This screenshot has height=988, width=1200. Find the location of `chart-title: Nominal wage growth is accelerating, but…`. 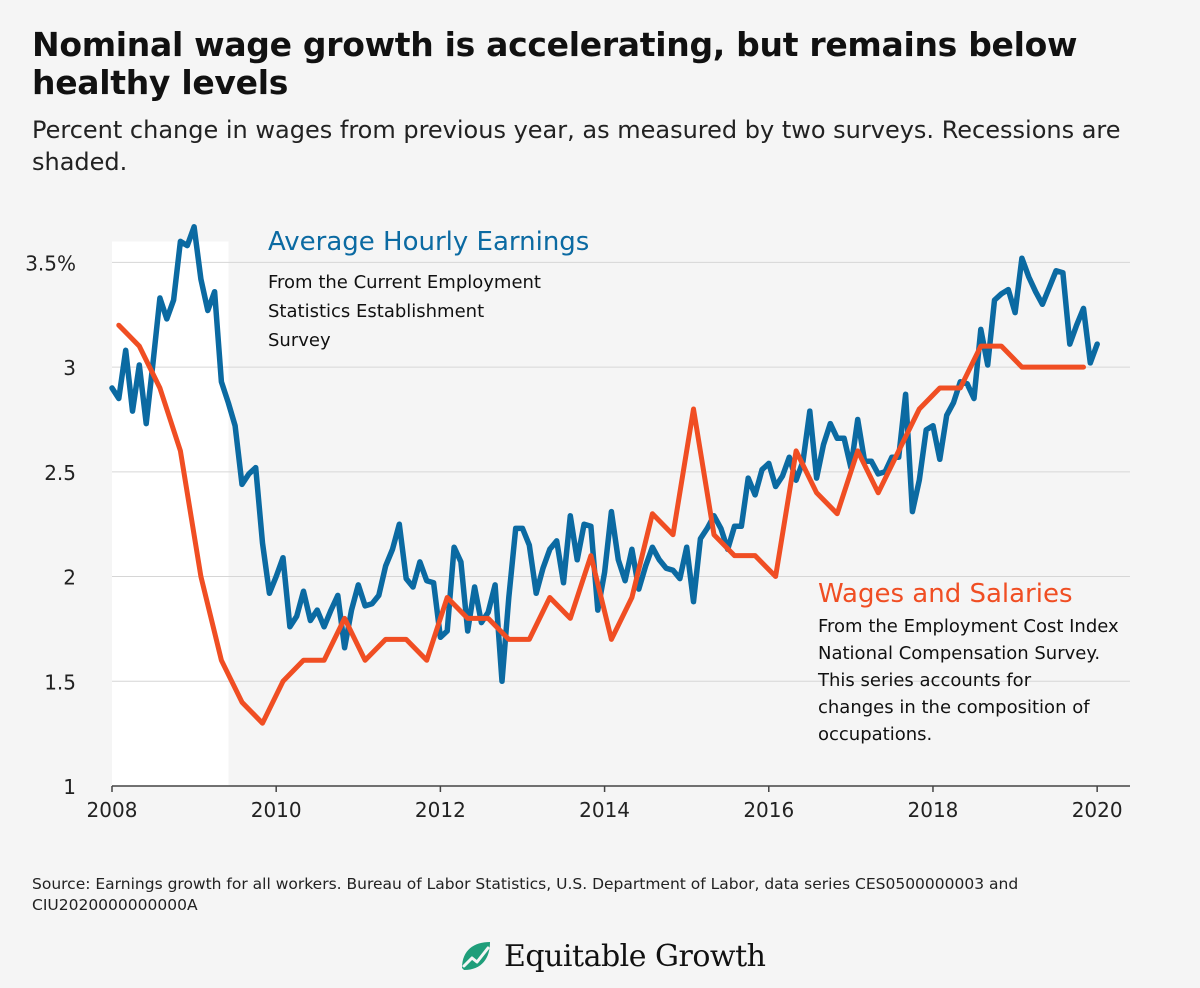

chart-title: Nominal wage growth is accelerating, but… is located at coordinates (555, 63).